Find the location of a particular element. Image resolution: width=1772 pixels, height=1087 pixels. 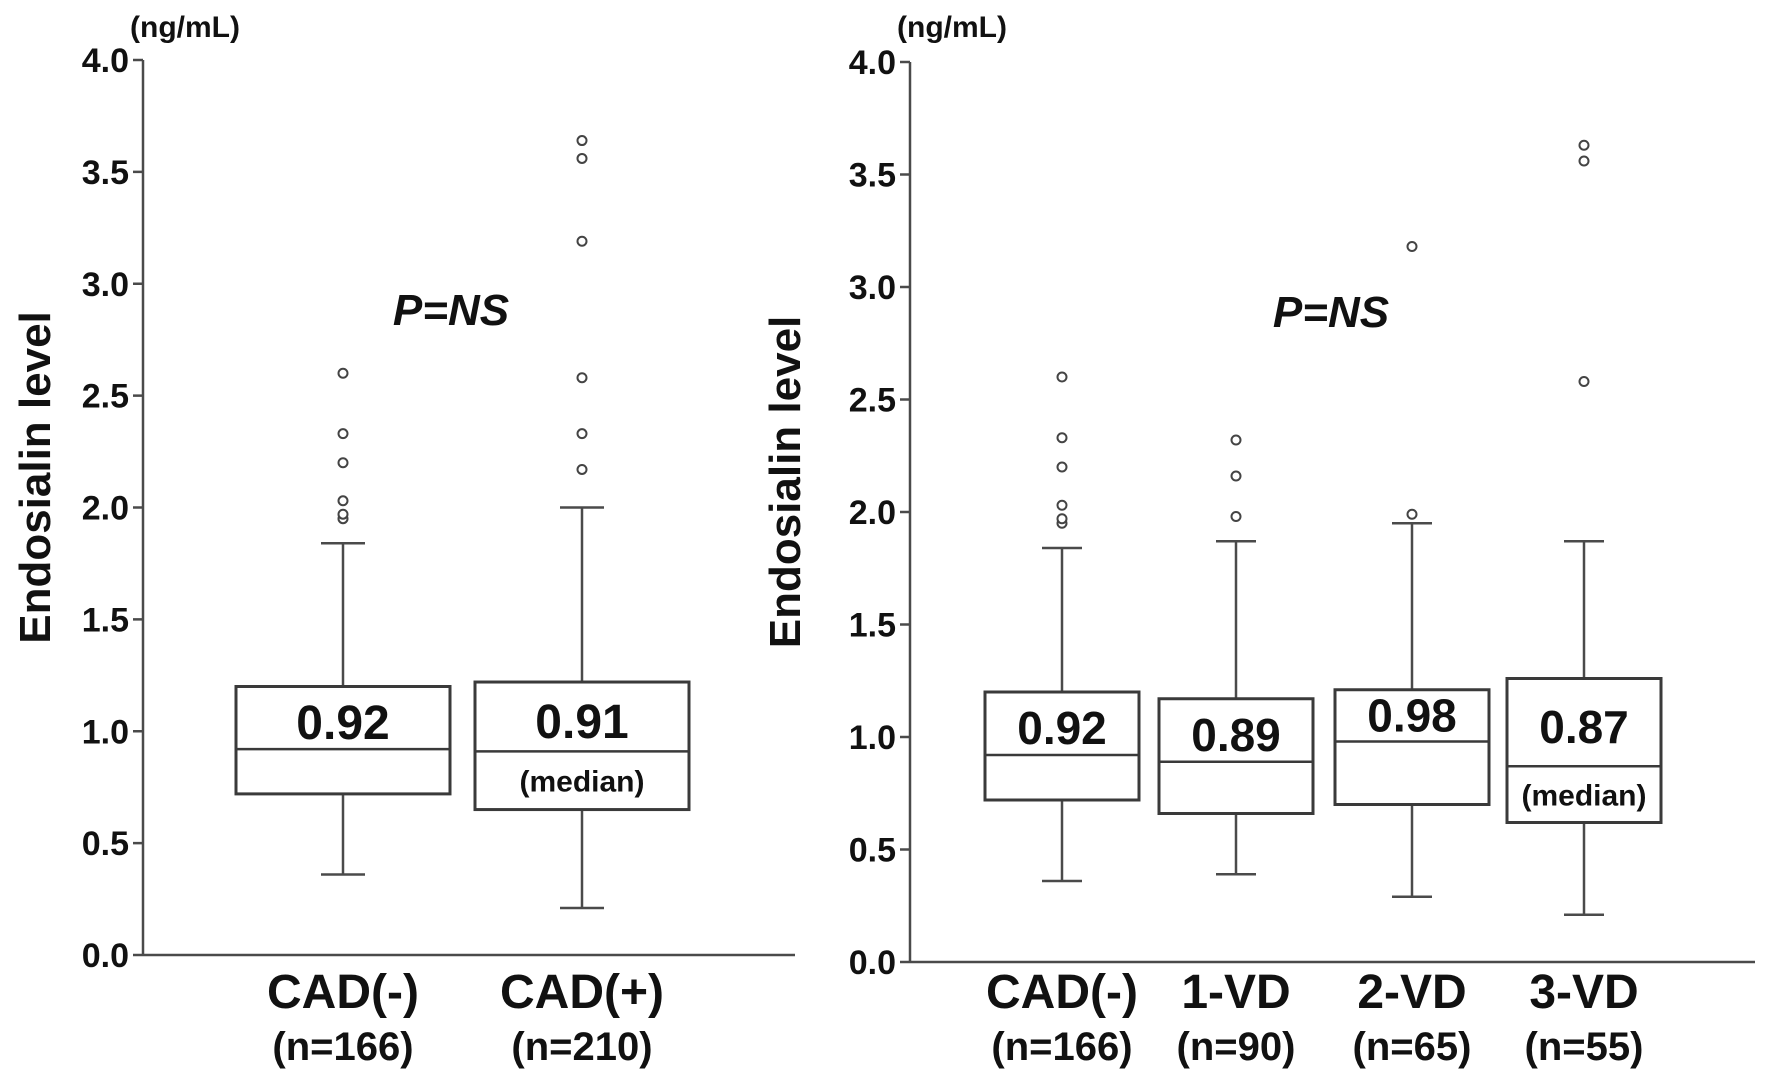

category-label: 1-VD is located at coordinates (1235, 992).